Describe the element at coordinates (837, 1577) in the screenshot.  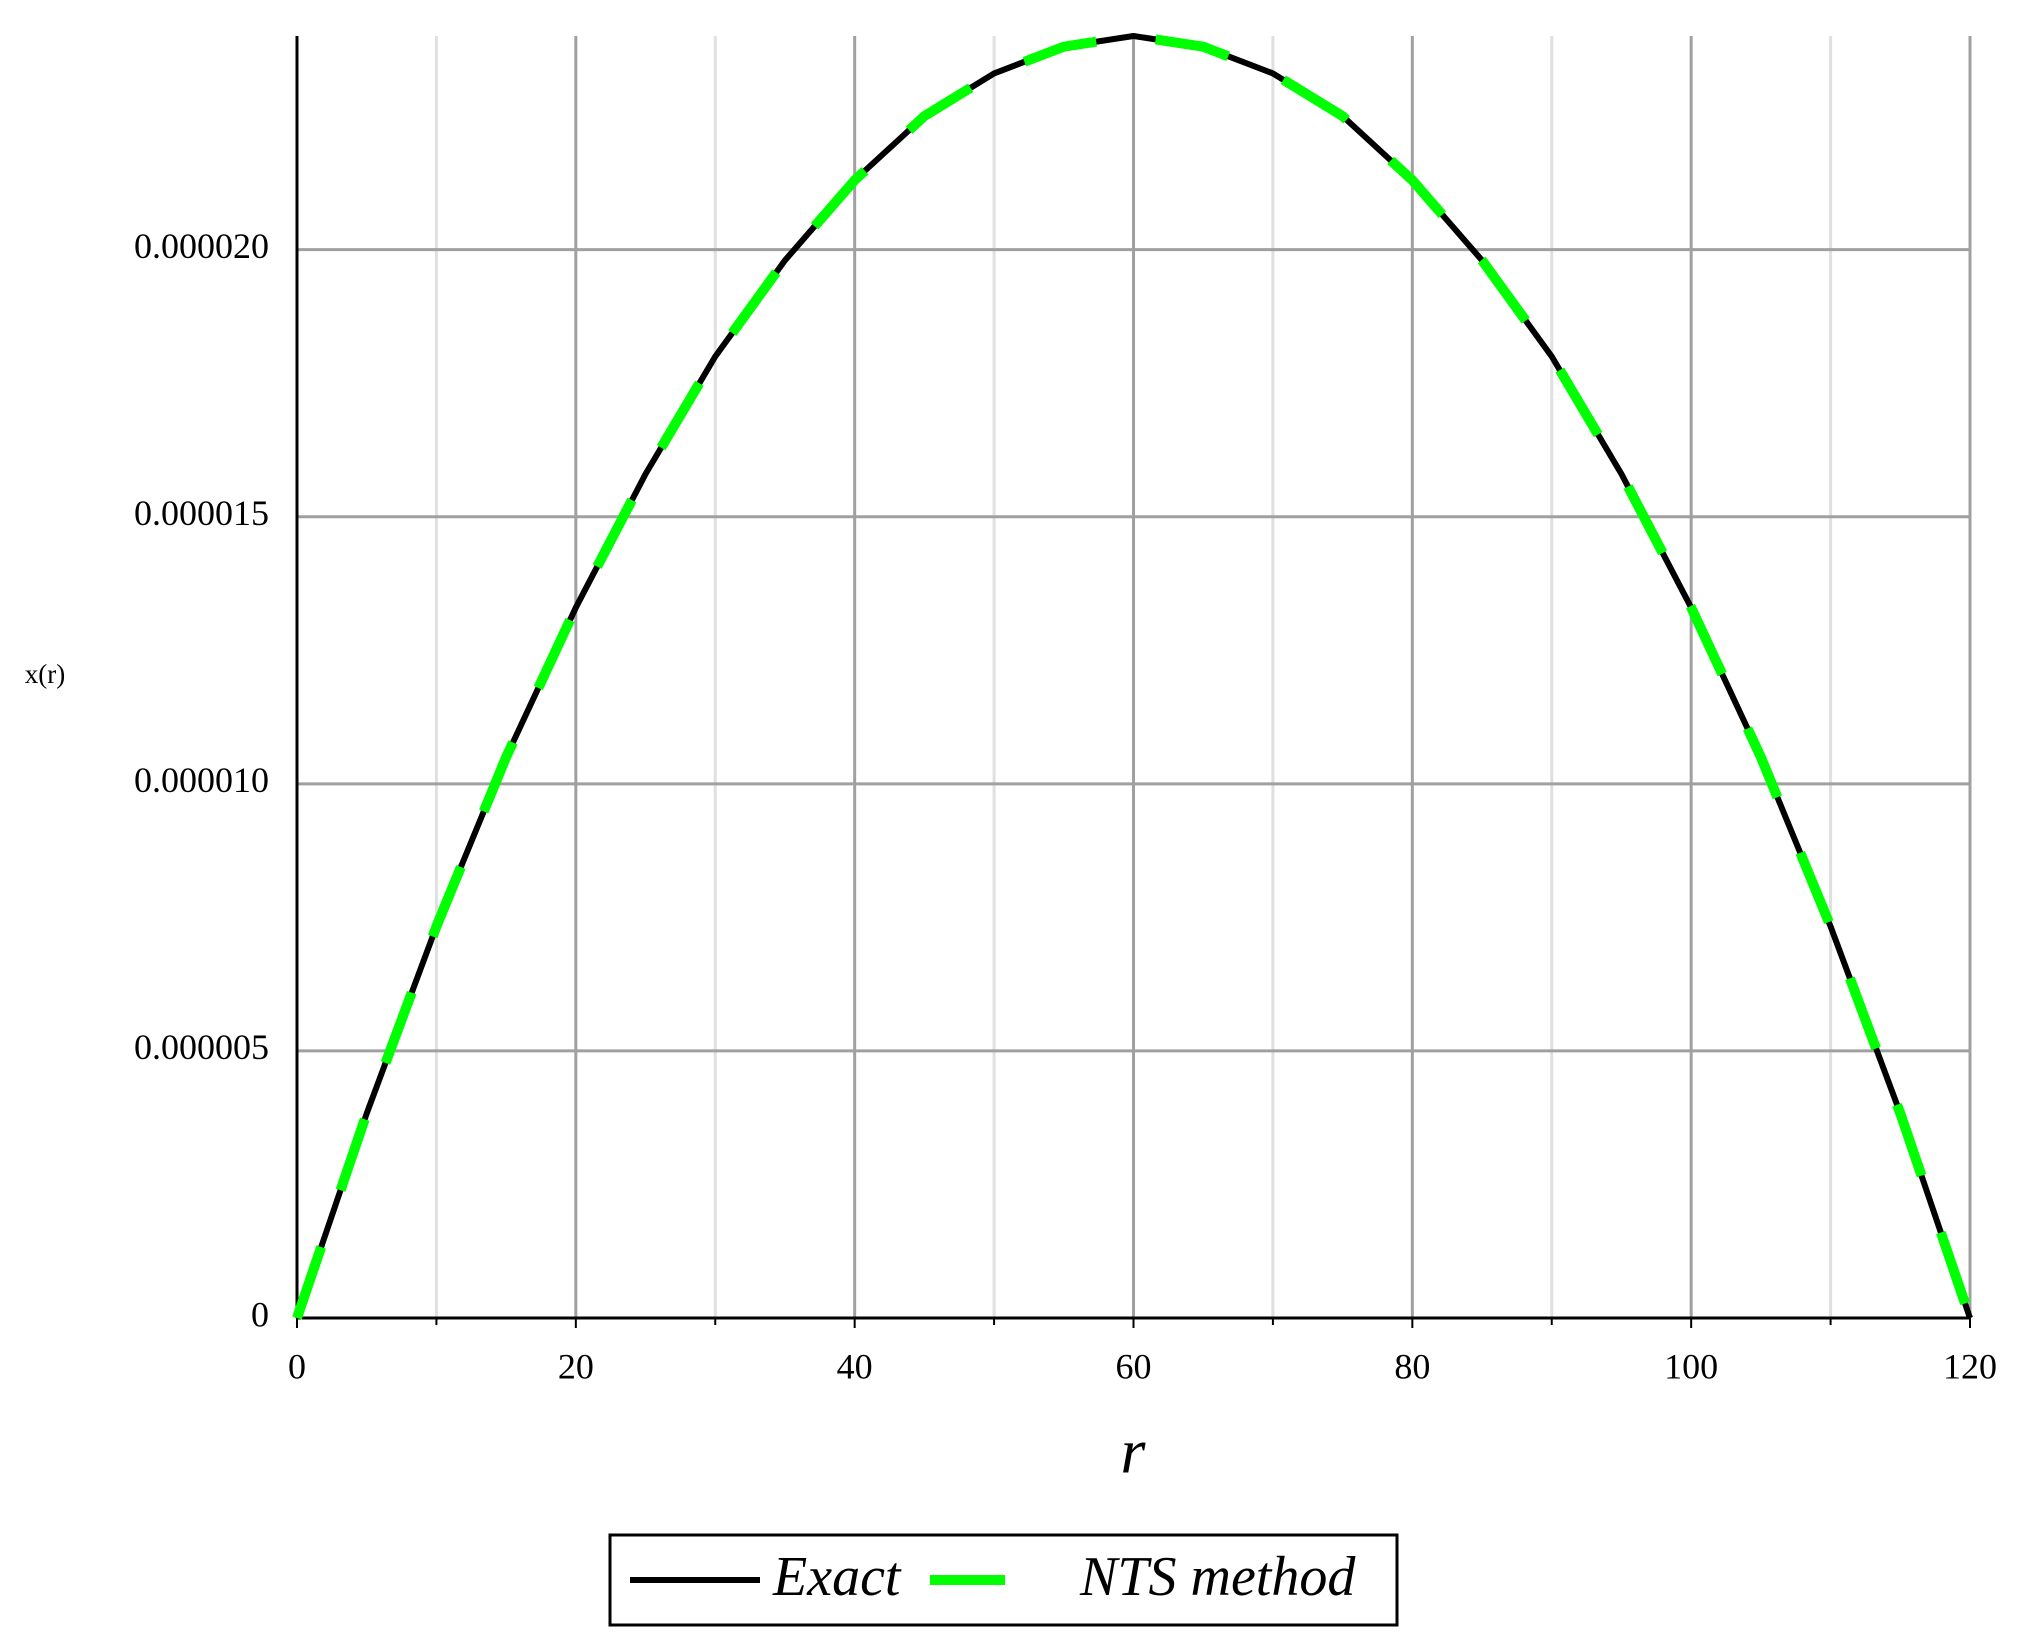
I see `legend-label: Exact` at that location.